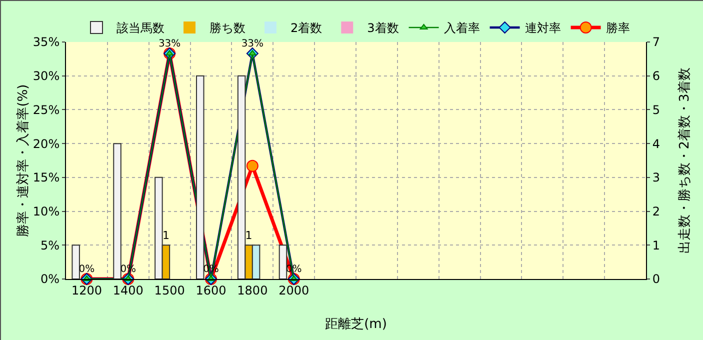 This screenshot has width=703, height=340. What do you see at coordinates (50, 245) in the screenshot?
I see `y-tick-label: 5%` at bounding box center [50, 245].